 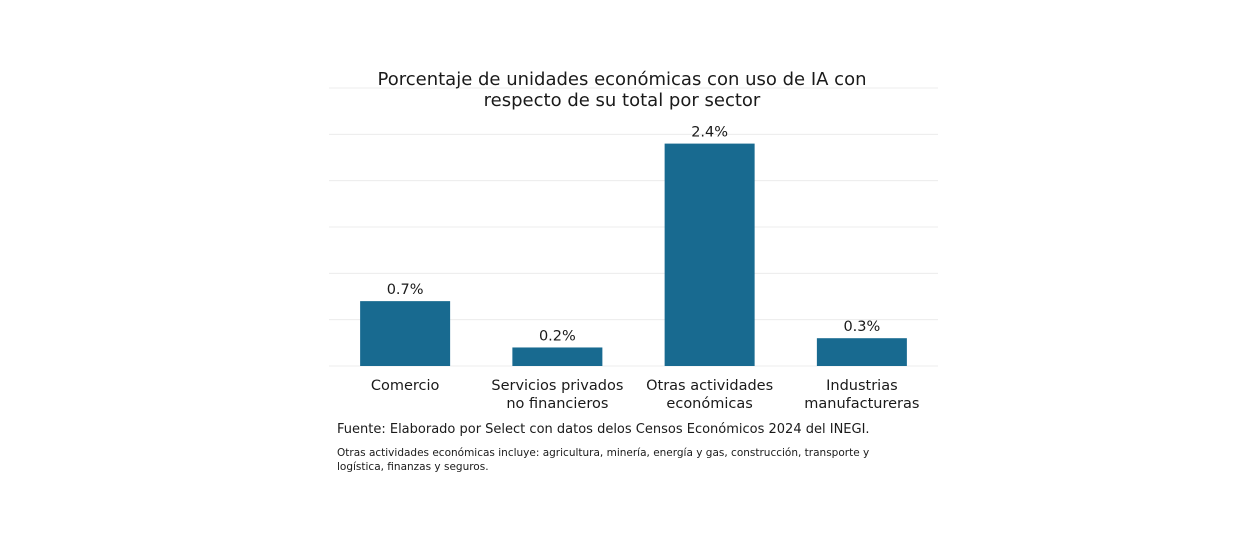 What do you see at coordinates (862, 386) in the screenshot?
I see `category-label: Industrias` at bounding box center [862, 386].